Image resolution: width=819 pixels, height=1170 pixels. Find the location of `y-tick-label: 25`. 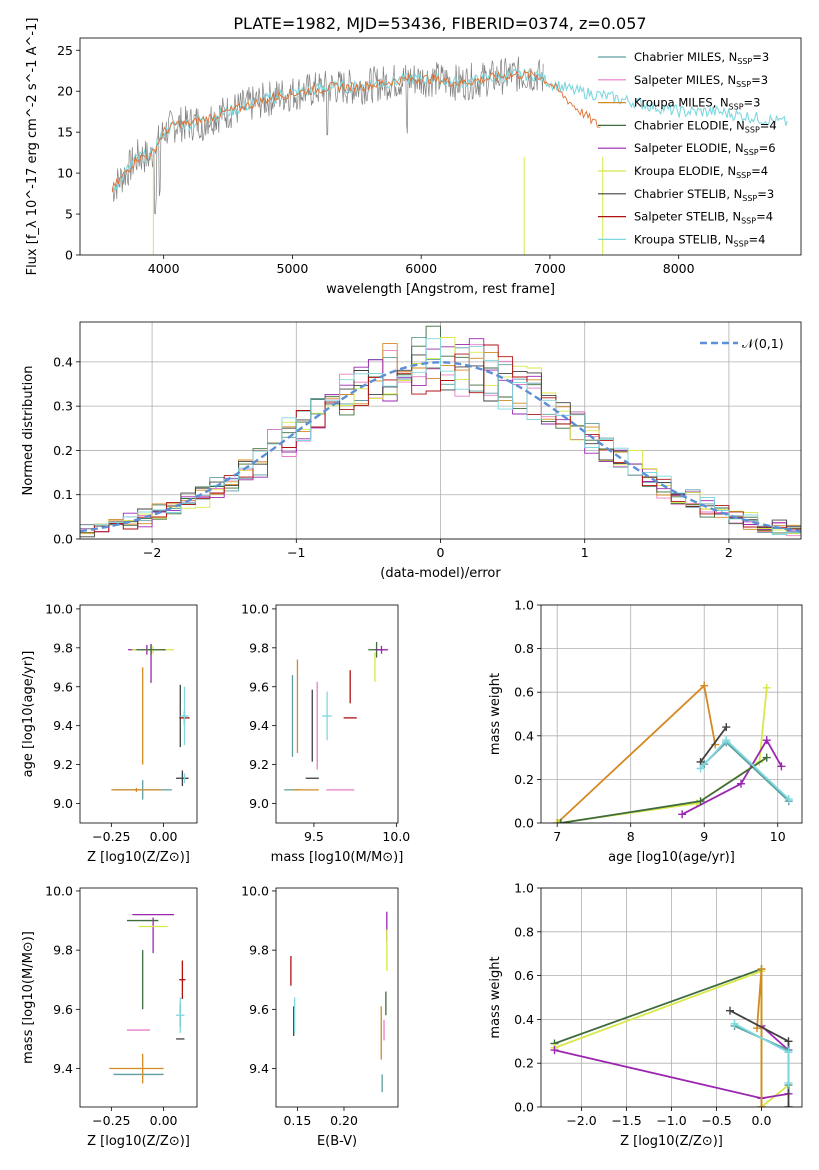

y-tick-label: 25 is located at coordinates (65, 50).